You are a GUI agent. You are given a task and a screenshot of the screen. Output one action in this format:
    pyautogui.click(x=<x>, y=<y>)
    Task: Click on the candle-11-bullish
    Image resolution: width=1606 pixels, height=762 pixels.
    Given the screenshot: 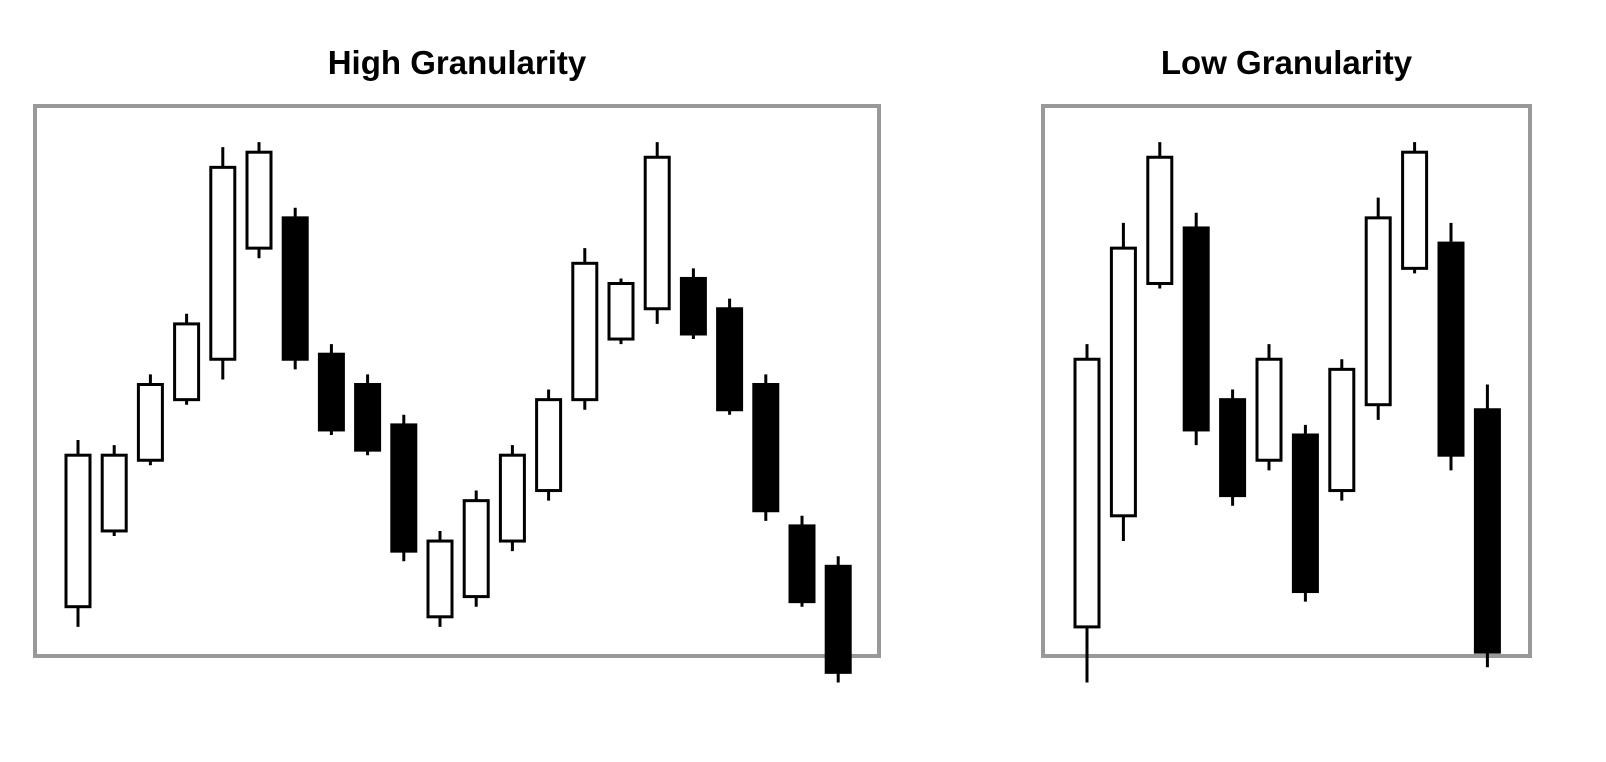 What is the action you would take?
    pyautogui.click(x=440, y=578)
    